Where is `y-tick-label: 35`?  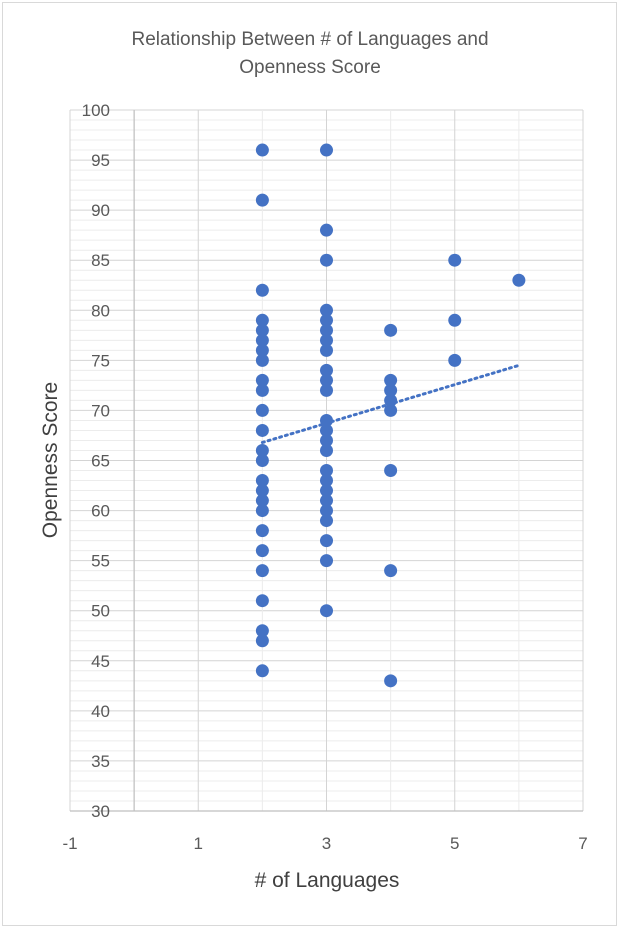 y-tick-label: 35 is located at coordinates (100, 761).